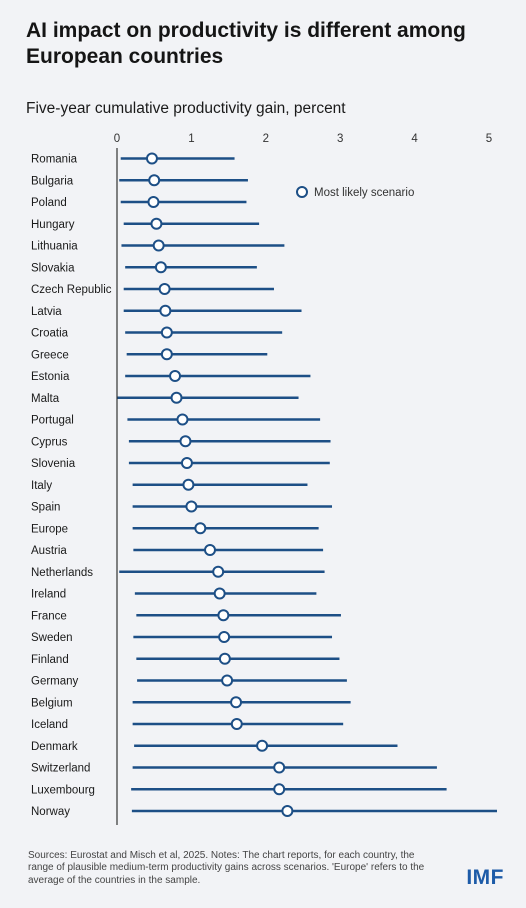 Image resolution: width=526 pixels, height=908 pixels. I want to click on country-label: France, so click(49, 616).